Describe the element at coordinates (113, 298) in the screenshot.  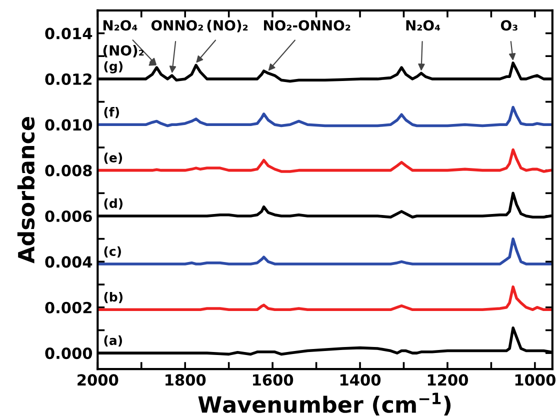
I see `annotation: (b)` at that location.